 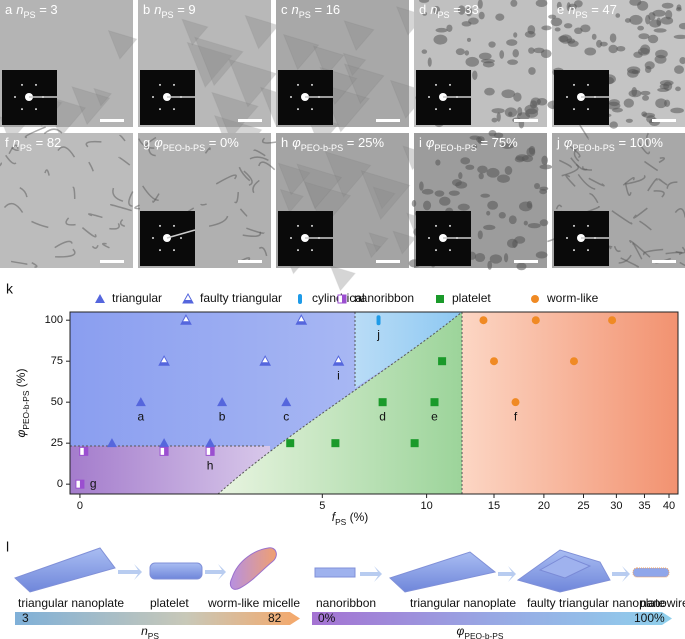 What do you see at coordinates (443, 572) in the screenshot?
I see `triangle-slab` at bounding box center [443, 572].